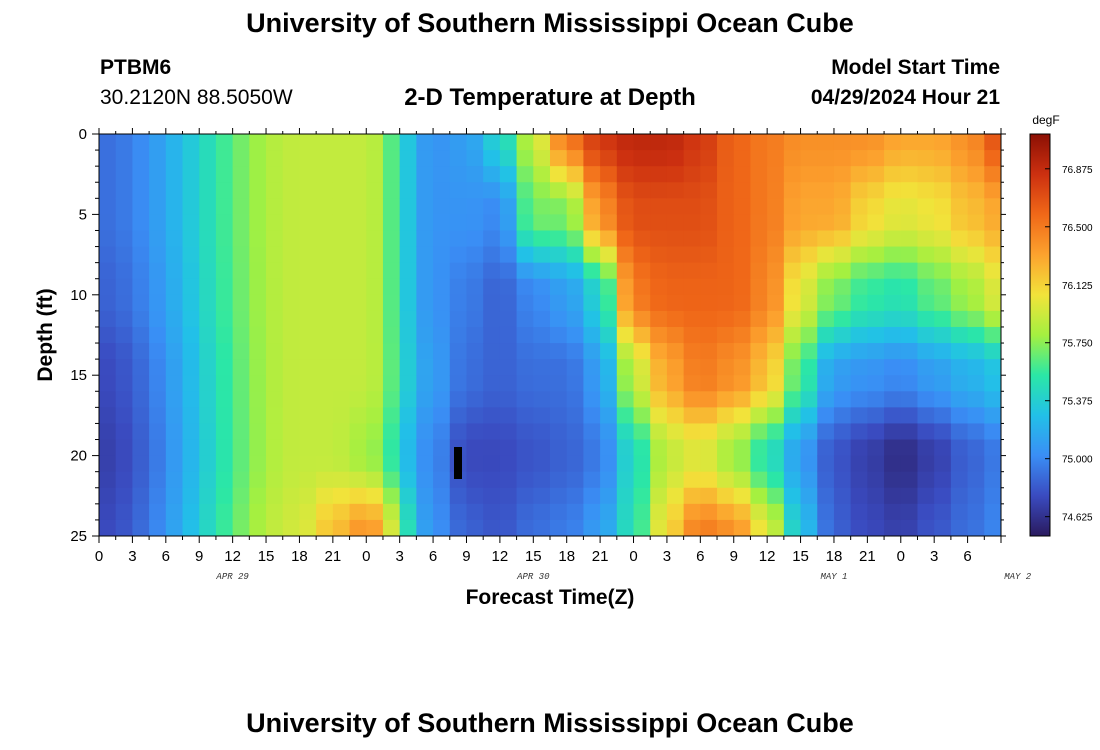 The width and height of the screenshot is (1100, 750). I want to click on y-tick-label: 25, so click(78, 536).